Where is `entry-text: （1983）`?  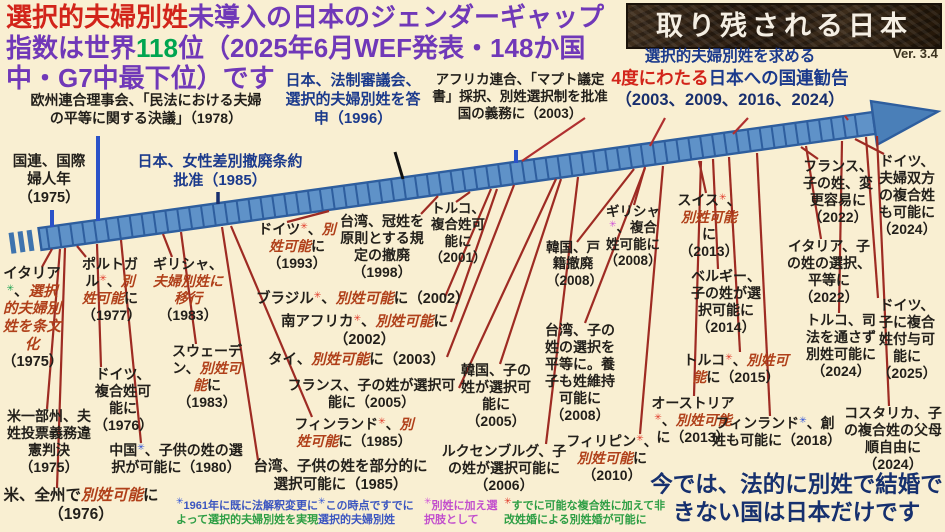
entry-text: （1983） is located at coordinates (188, 315).